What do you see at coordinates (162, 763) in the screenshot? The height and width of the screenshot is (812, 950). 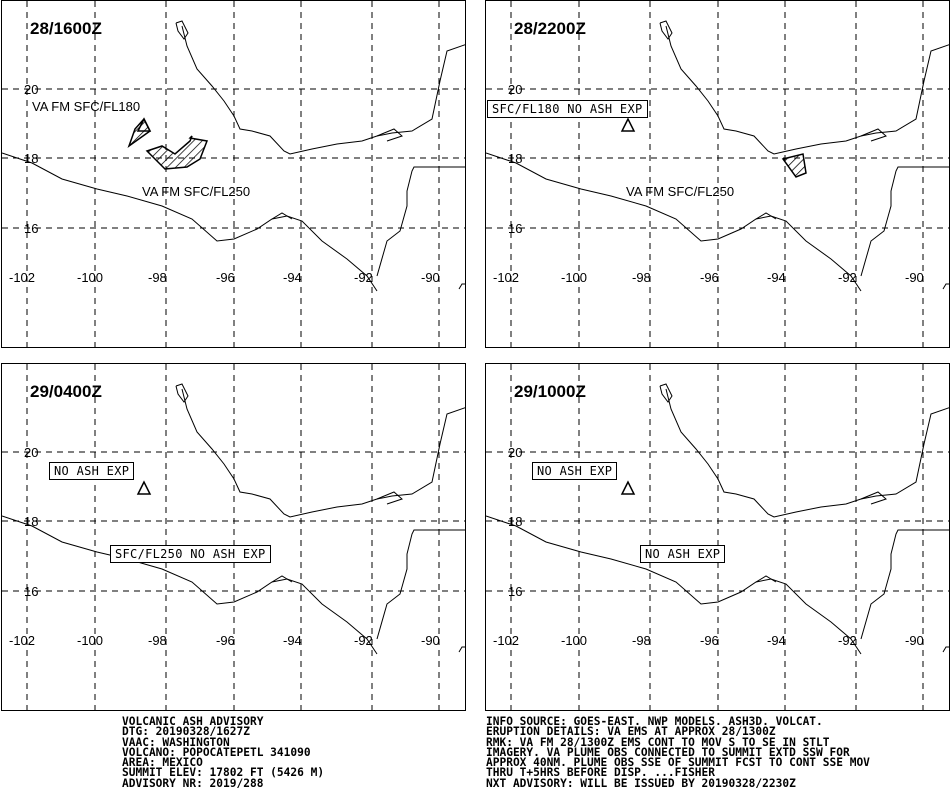 I see `advisory-line: AREA: MEXICO` at bounding box center [162, 763].